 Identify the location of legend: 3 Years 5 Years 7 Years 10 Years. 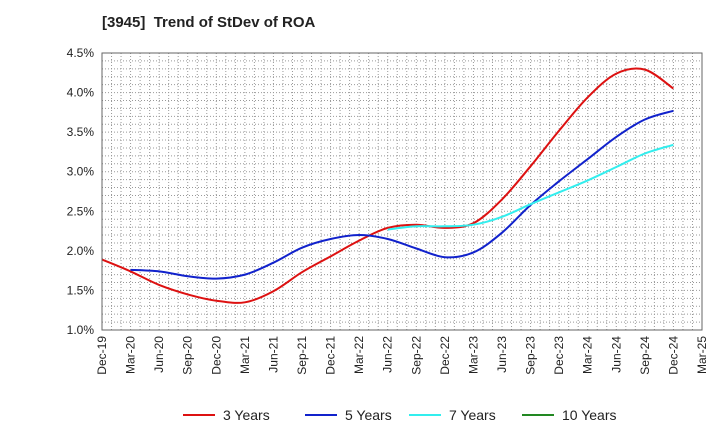
(360, 415).